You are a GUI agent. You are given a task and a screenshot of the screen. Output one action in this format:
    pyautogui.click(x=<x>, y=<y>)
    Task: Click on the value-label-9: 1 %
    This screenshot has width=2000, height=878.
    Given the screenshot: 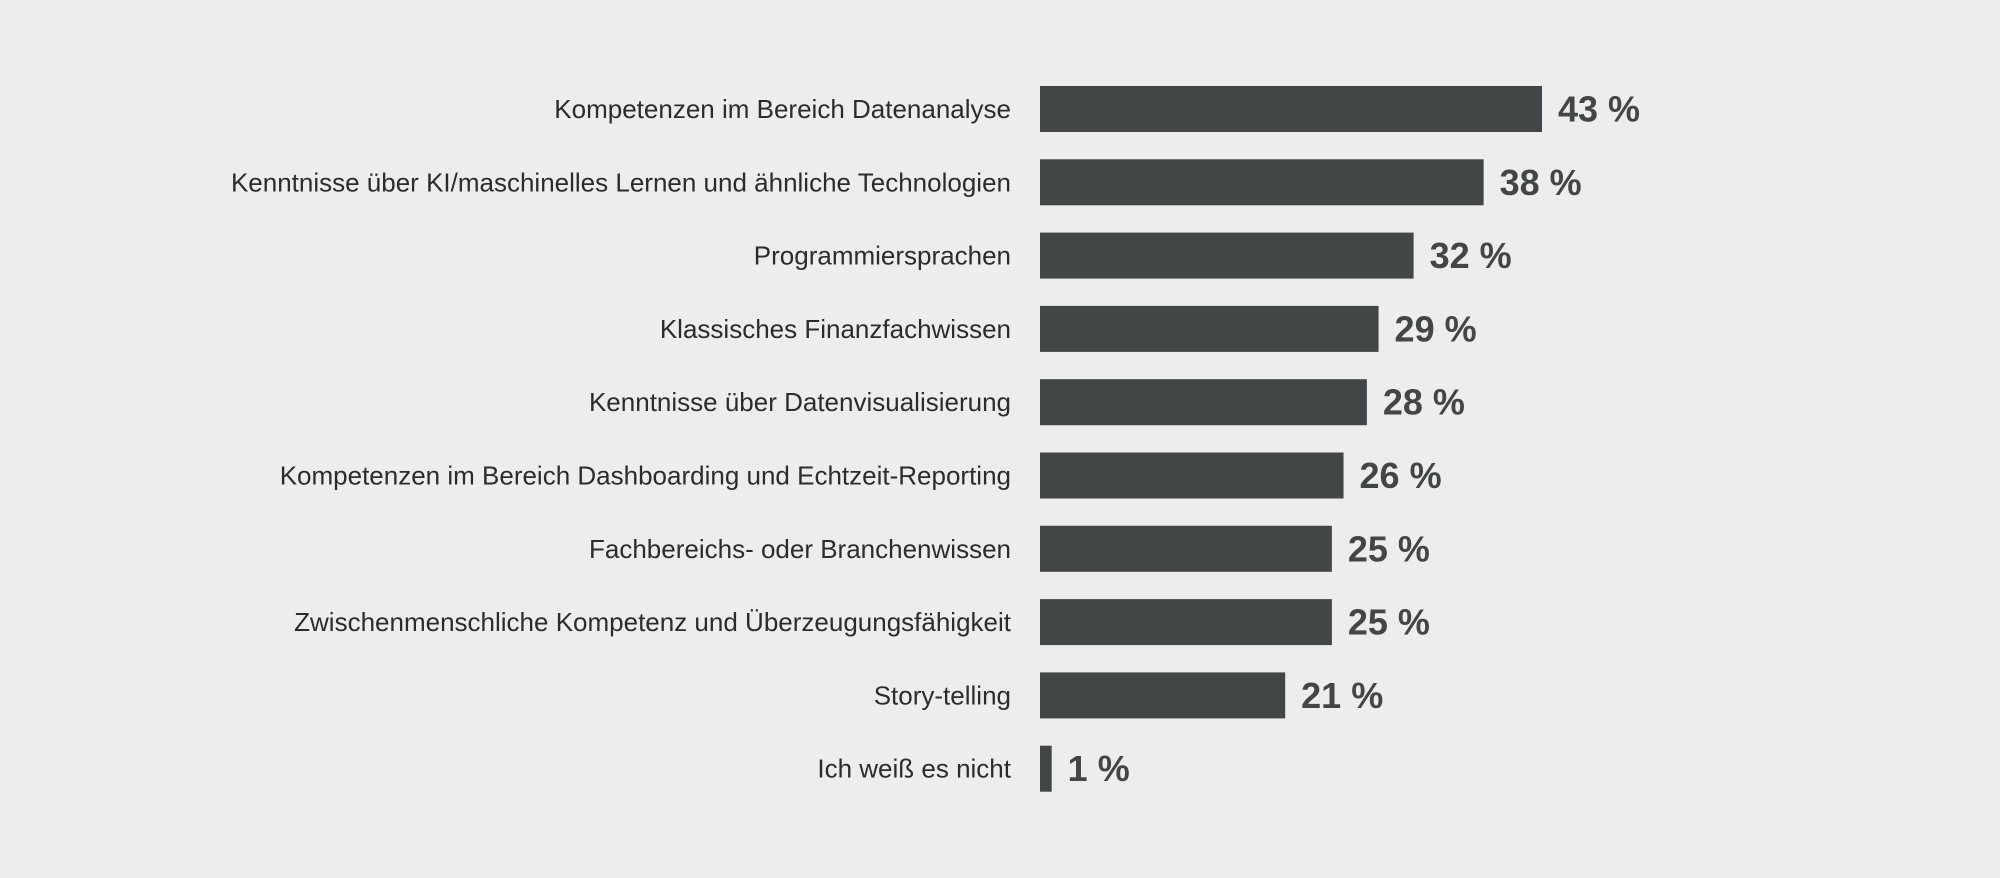 What is the action you would take?
    pyautogui.click(x=1099, y=768)
    